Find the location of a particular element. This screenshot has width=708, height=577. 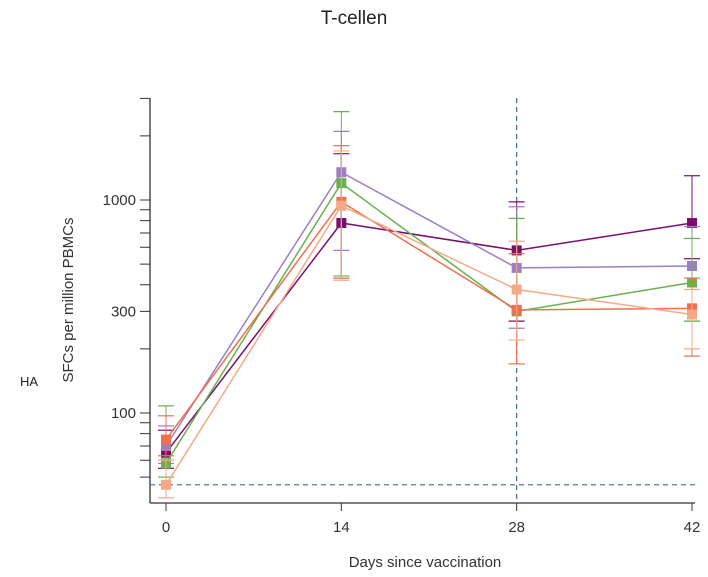

y-tick-label: 300 is located at coordinates (123, 311).